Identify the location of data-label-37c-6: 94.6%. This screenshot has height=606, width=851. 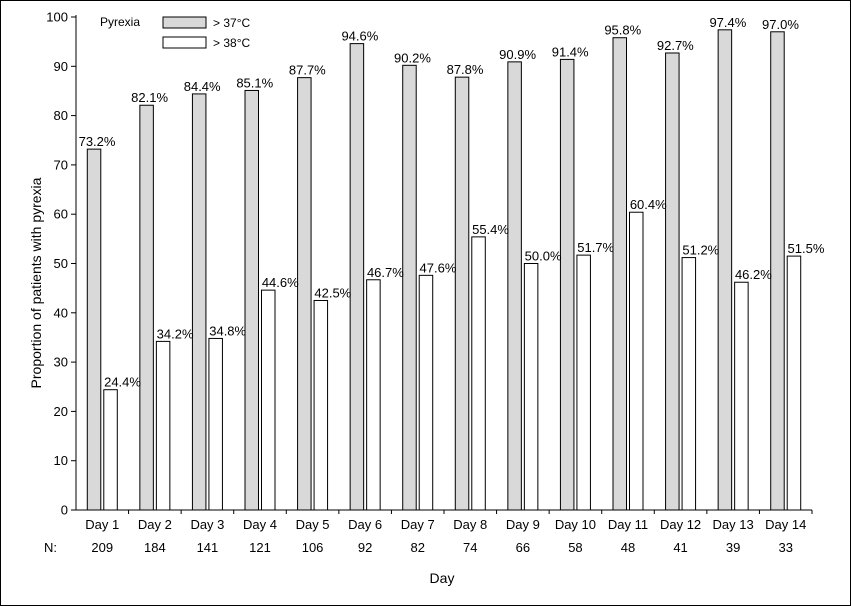
(359, 36).